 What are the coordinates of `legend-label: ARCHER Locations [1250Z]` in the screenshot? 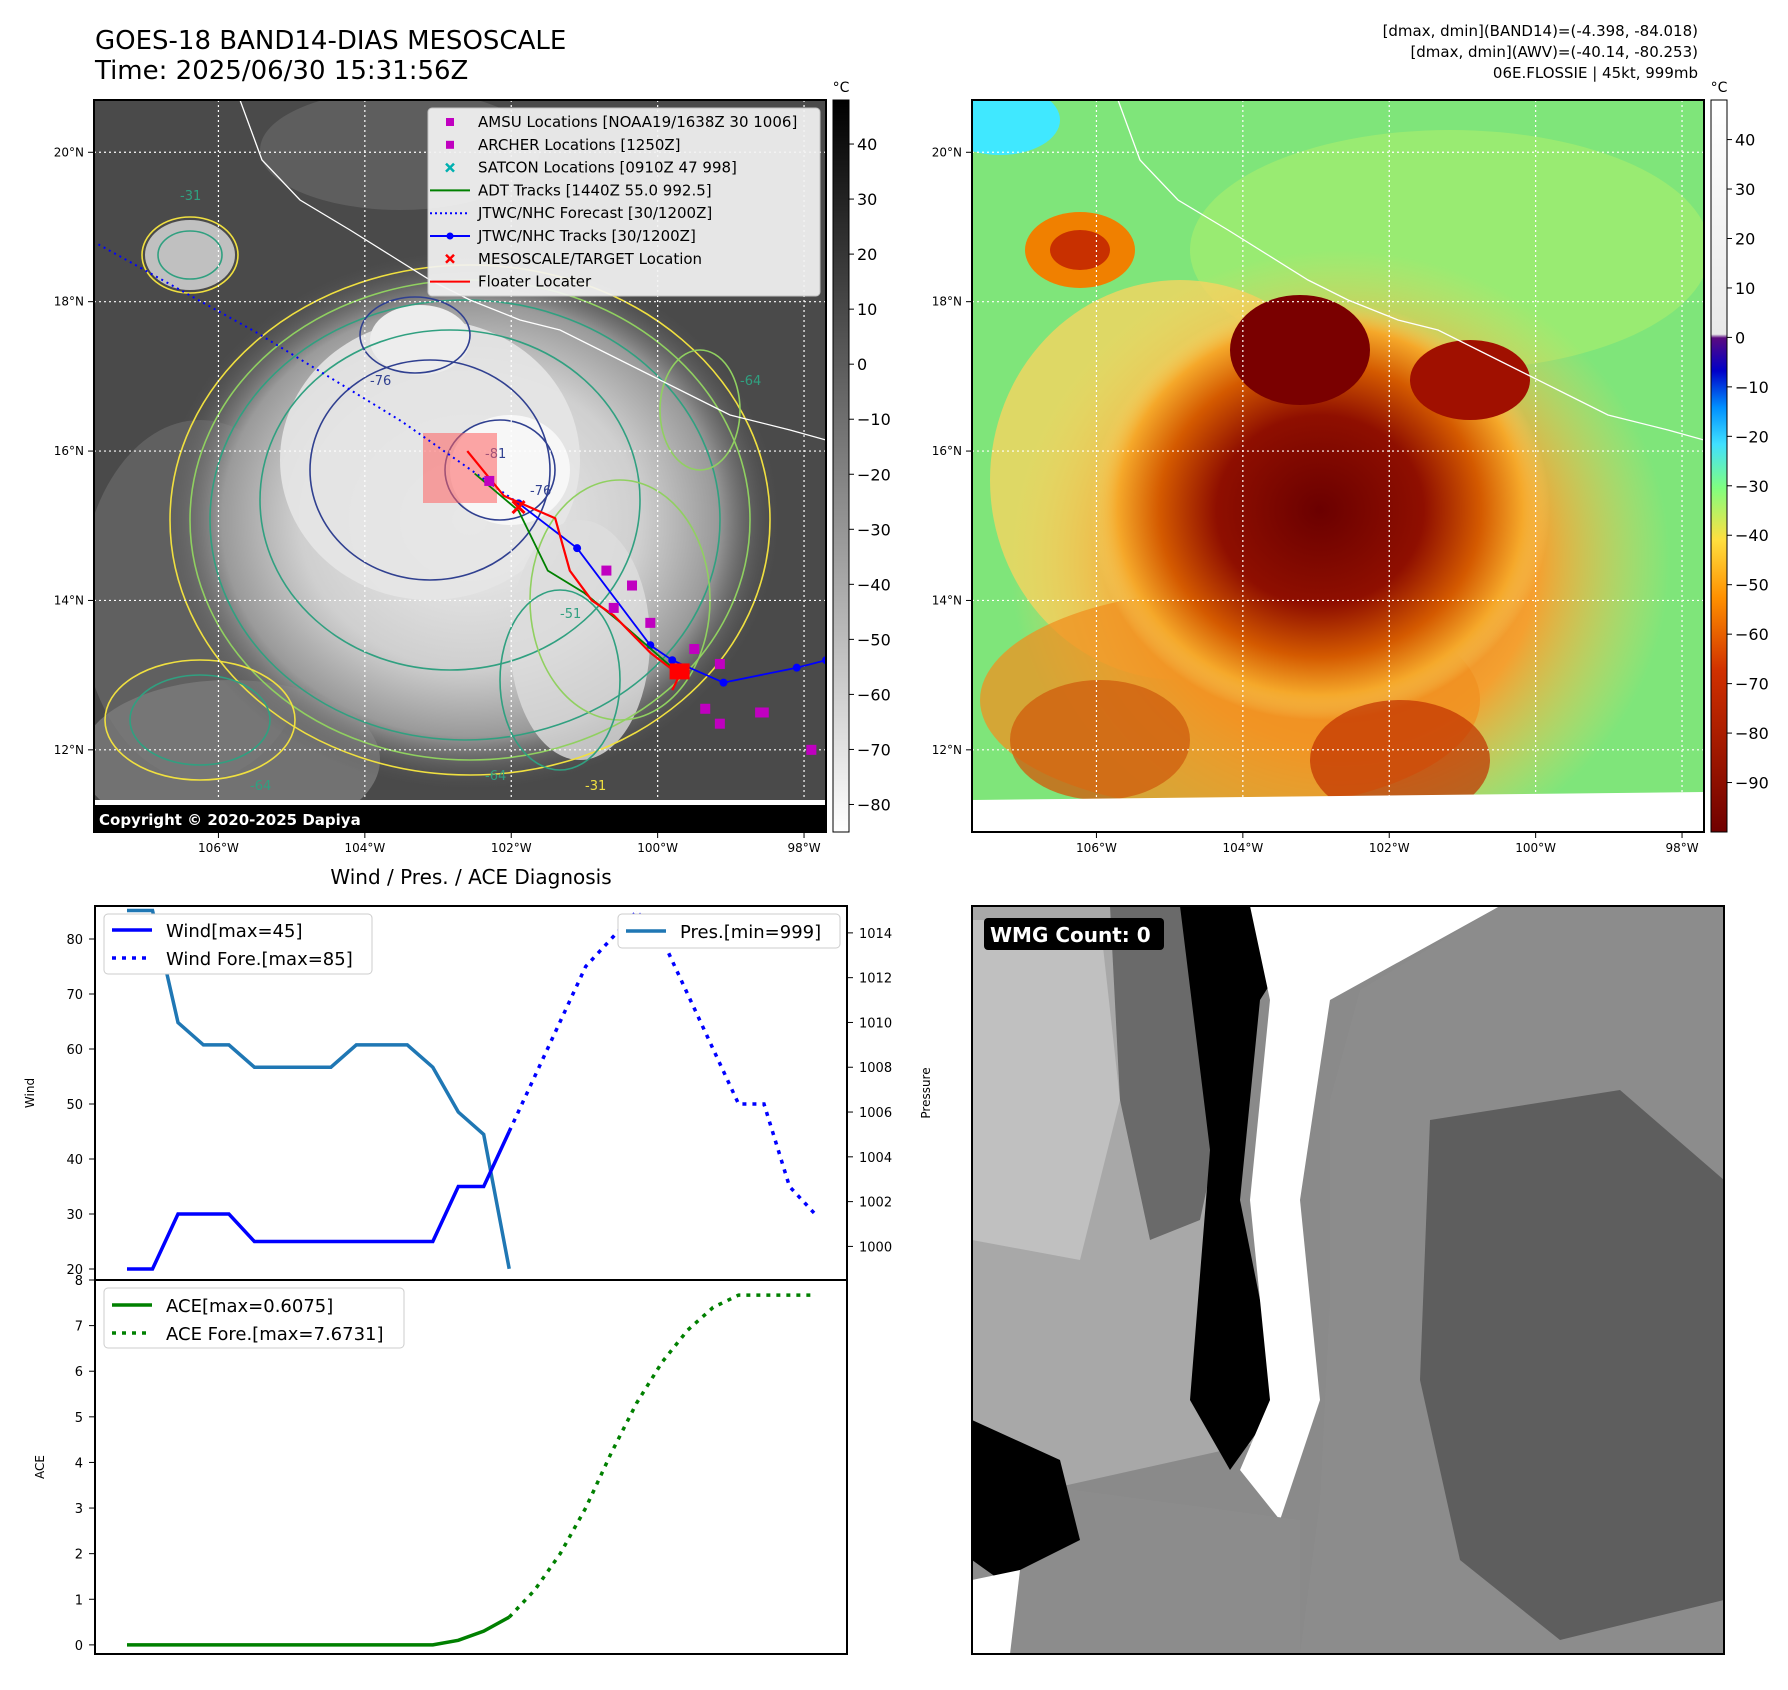 It's located at (579, 145).